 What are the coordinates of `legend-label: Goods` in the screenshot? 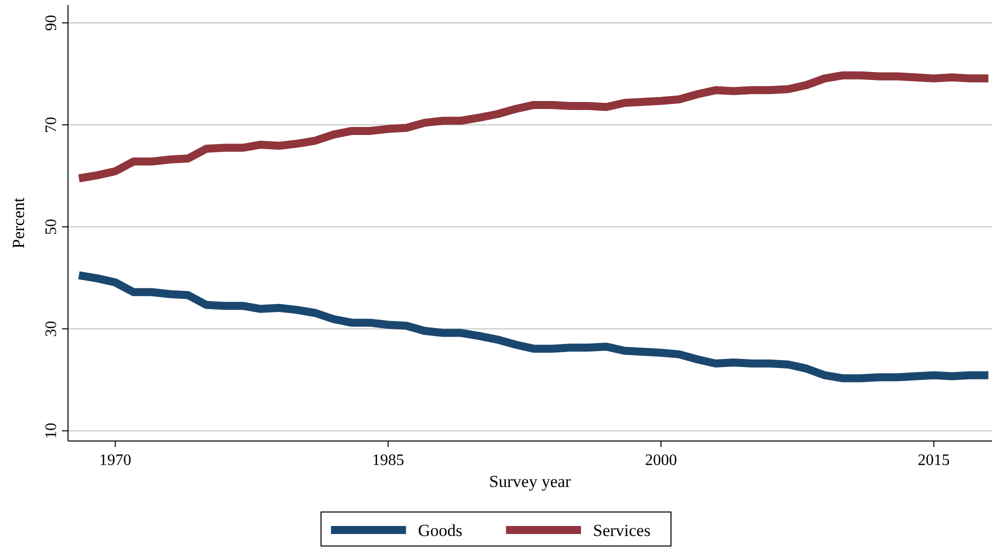 It's located at (440, 530).